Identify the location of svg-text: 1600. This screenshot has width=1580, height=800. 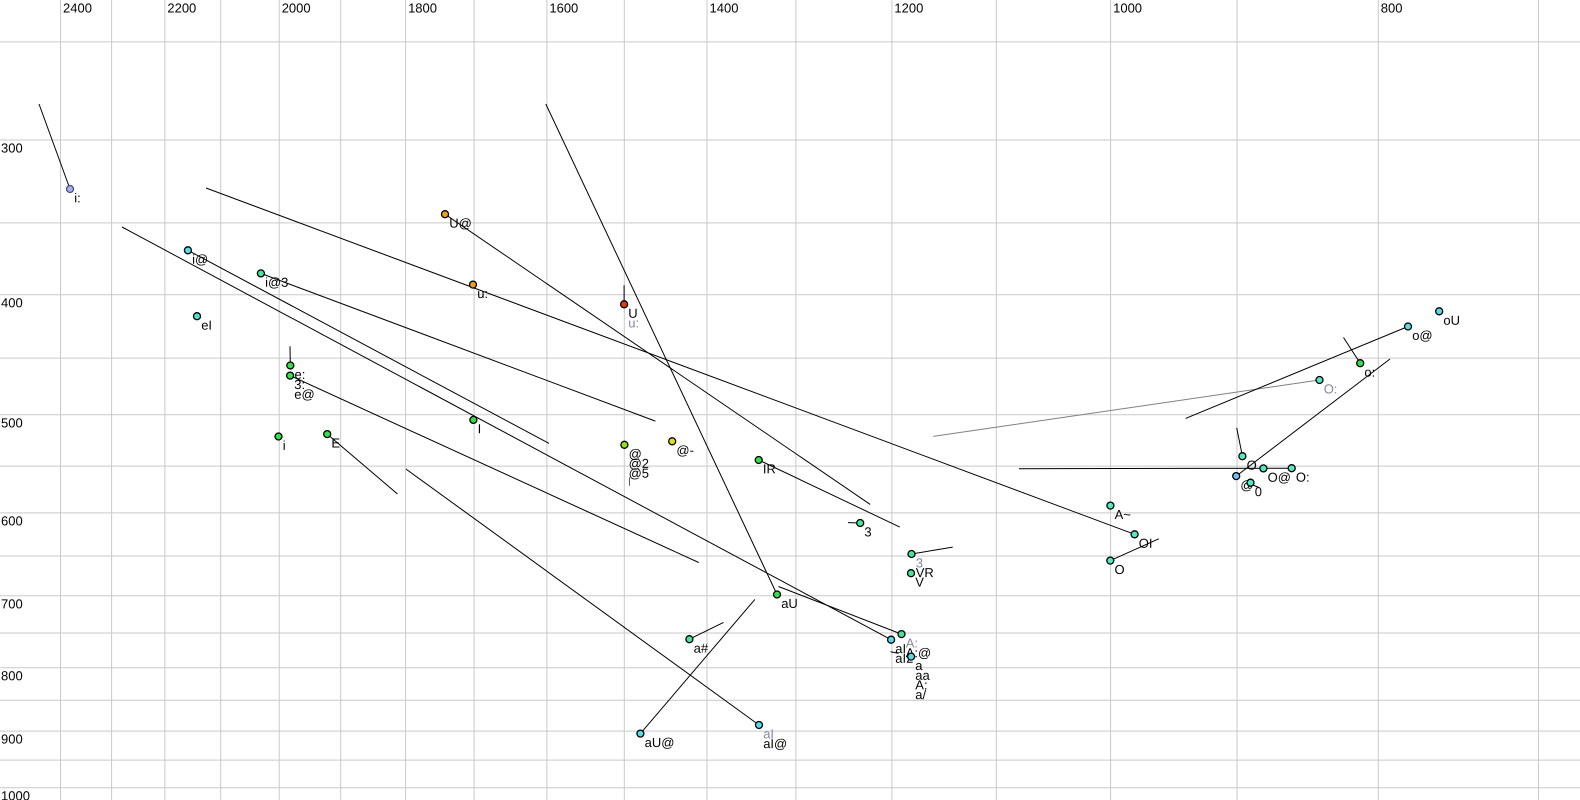
(563, 8).